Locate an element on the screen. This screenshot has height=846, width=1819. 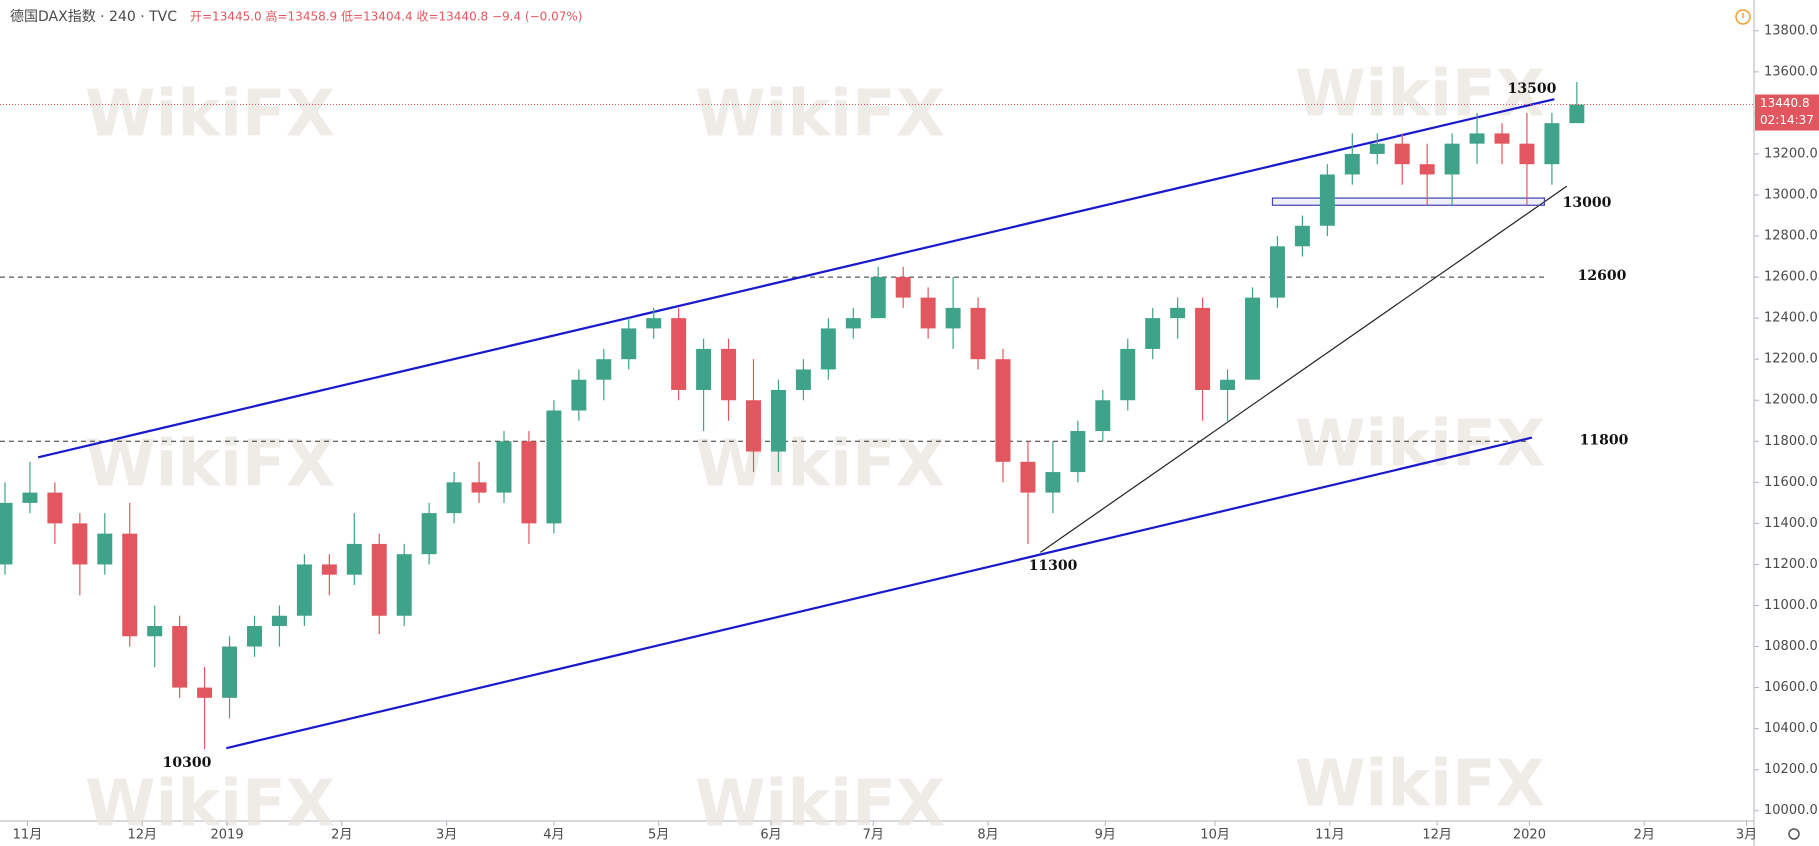
y-tick-label: 12000.0 is located at coordinates (1791, 400).